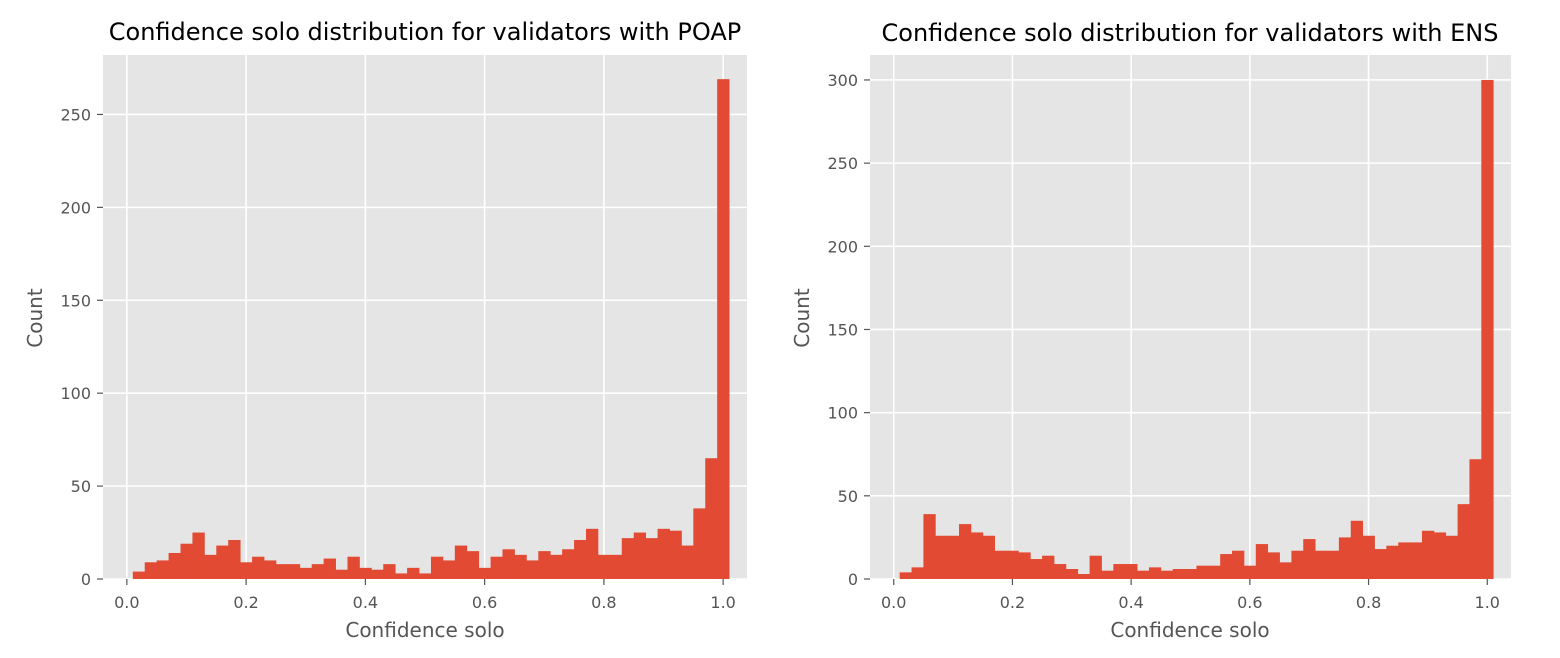 The image size is (1560, 658). What do you see at coordinates (75, 114) in the screenshot?
I see `y-tick-label: 250` at bounding box center [75, 114].